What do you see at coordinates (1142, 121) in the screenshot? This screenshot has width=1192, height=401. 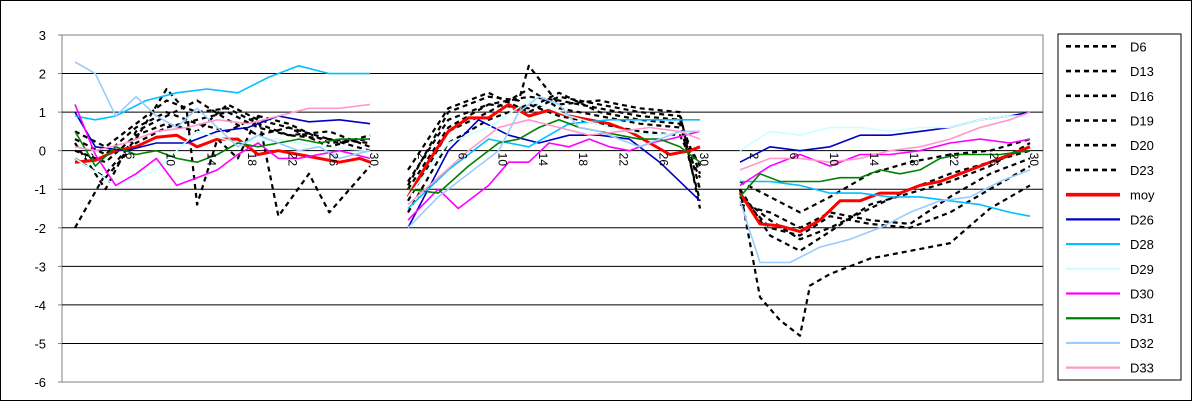 I see `legend-label-d19: D19` at bounding box center [1142, 121].